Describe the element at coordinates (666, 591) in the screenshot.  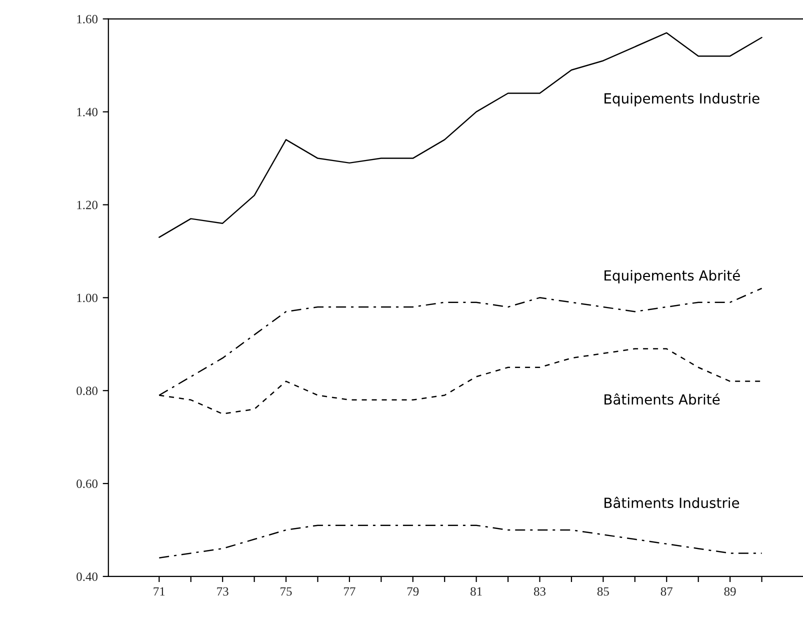
I see `x-tick-label: 87` at that location.